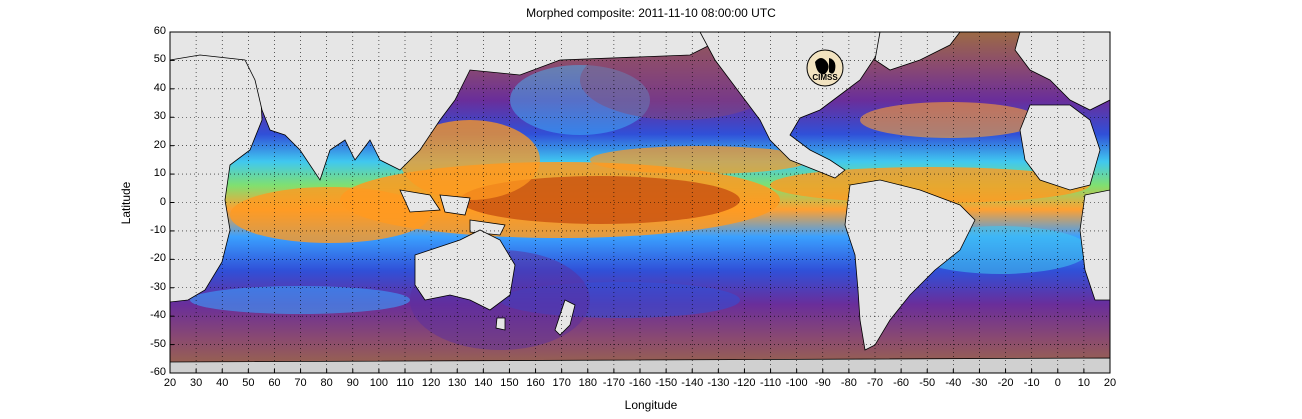 The height and width of the screenshot is (419, 1302). Describe the element at coordinates (431, 383) in the screenshot. I see `x-tick-label: 120` at that location.